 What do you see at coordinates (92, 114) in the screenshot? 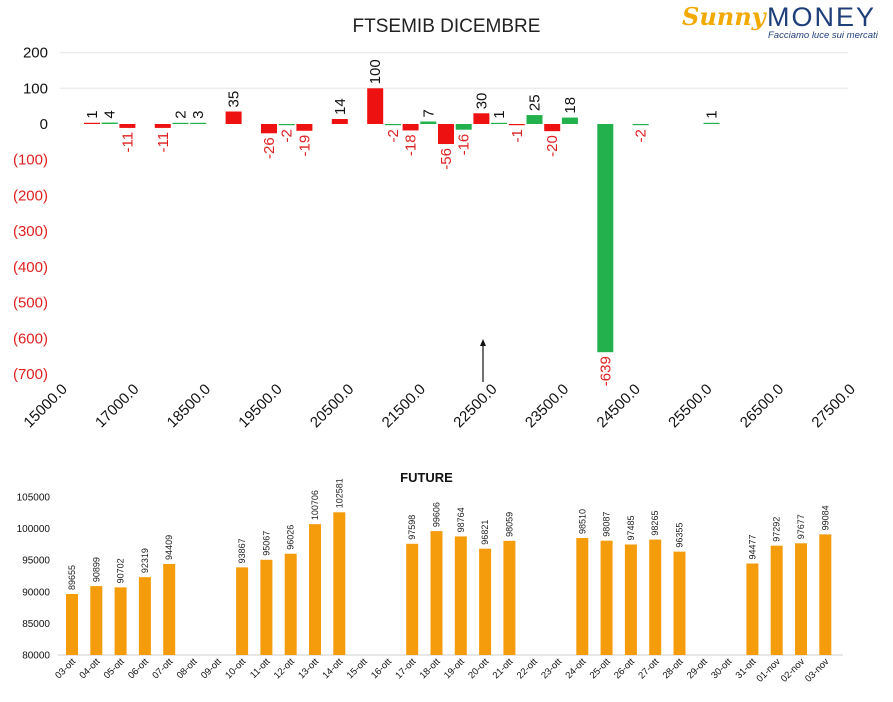
I see `data-label: 1` at bounding box center [92, 114].